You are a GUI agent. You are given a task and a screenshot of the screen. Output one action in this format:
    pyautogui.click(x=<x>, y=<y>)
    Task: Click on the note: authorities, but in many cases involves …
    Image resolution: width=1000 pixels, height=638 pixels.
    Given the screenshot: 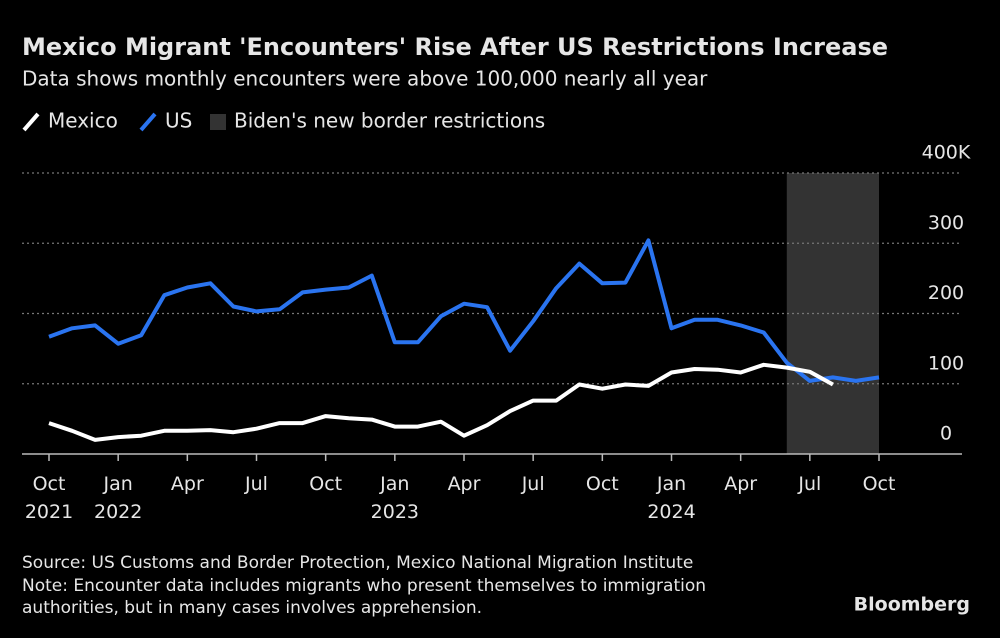 What is the action you would take?
    pyautogui.click(x=252, y=608)
    